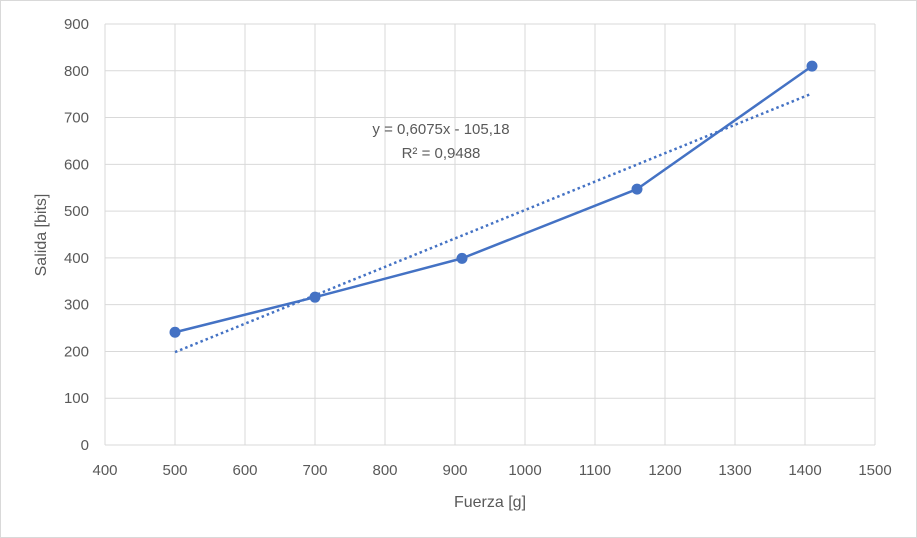 This screenshot has height=538, width=917. What do you see at coordinates (384, 470) in the screenshot?
I see `x-tick-label: 800` at bounding box center [384, 470].